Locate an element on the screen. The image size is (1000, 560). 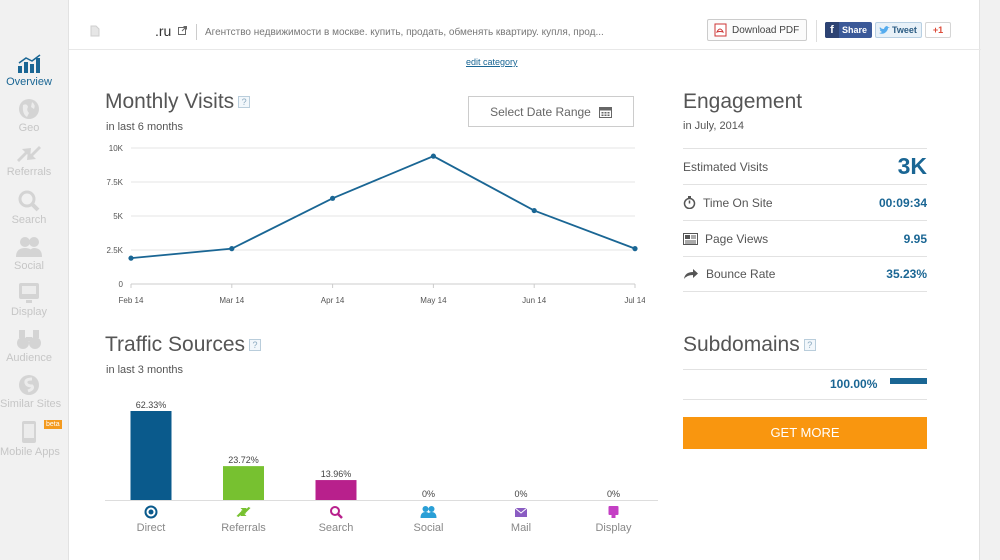
search-source-icon is located at coordinates (336, 512).